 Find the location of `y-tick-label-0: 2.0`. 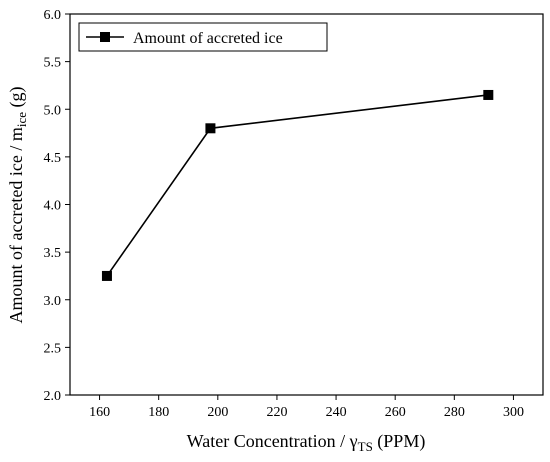

y-tick-label-0: 2.0 is located at coordinates (53, 396).